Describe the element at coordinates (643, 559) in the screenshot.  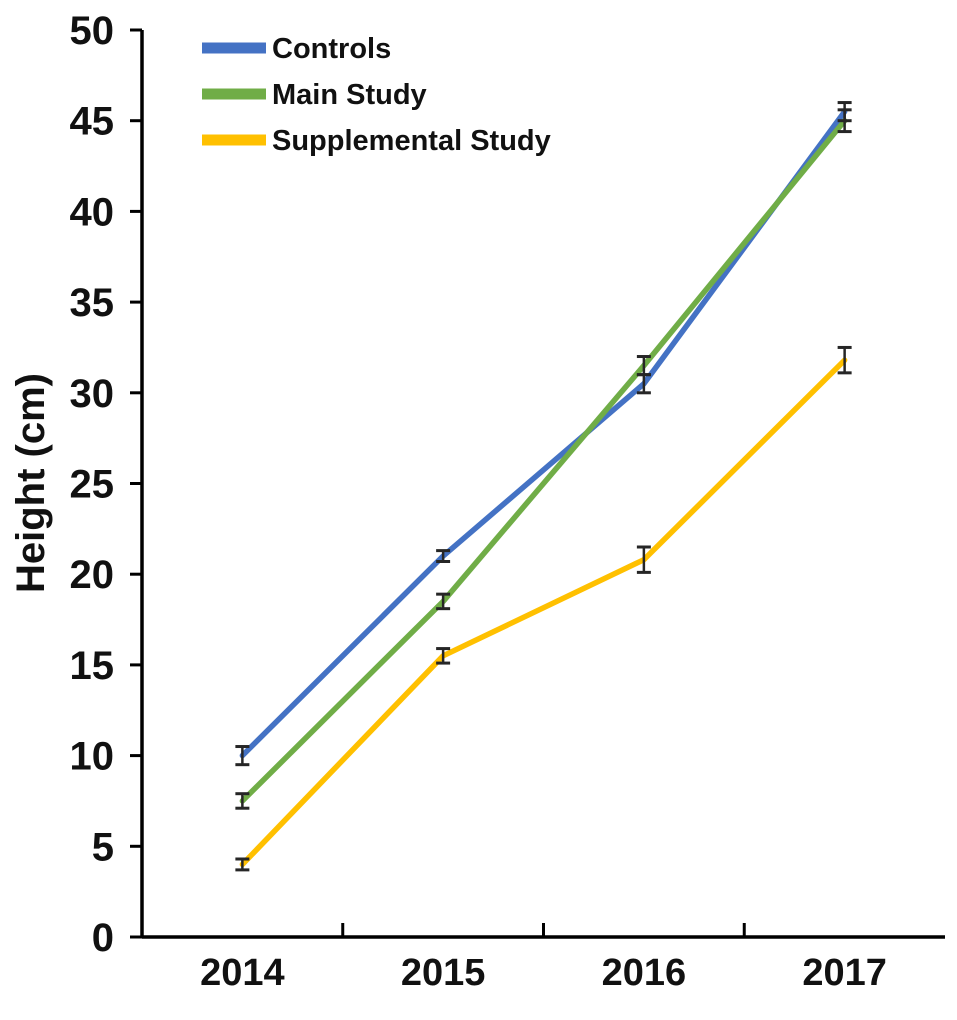
I see `error-bar-supplemental-study-2016` at that location.